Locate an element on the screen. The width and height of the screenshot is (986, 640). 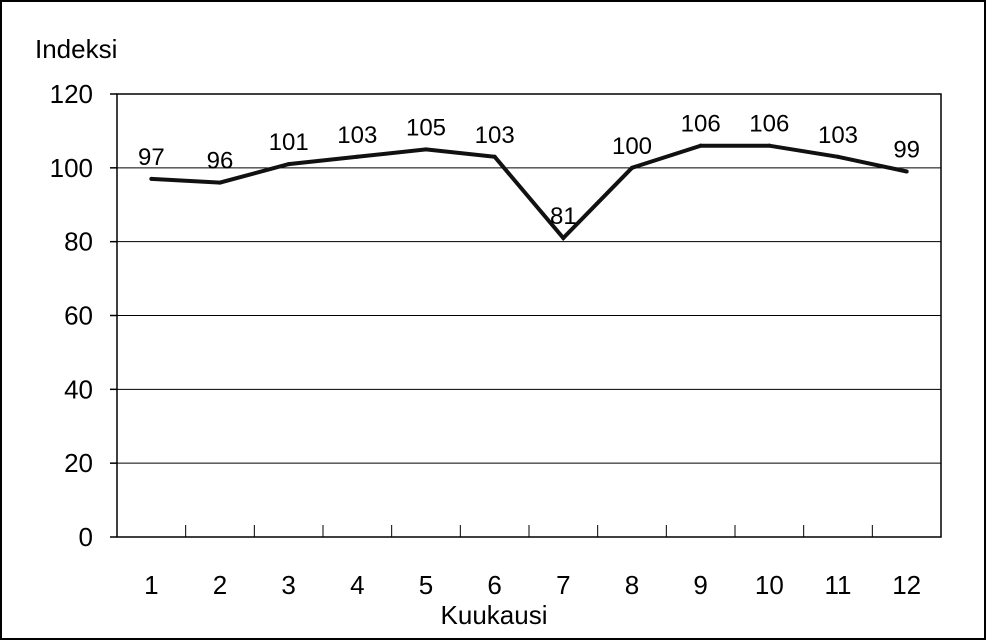
data-label: 99 is located at coordinates (906, 150).